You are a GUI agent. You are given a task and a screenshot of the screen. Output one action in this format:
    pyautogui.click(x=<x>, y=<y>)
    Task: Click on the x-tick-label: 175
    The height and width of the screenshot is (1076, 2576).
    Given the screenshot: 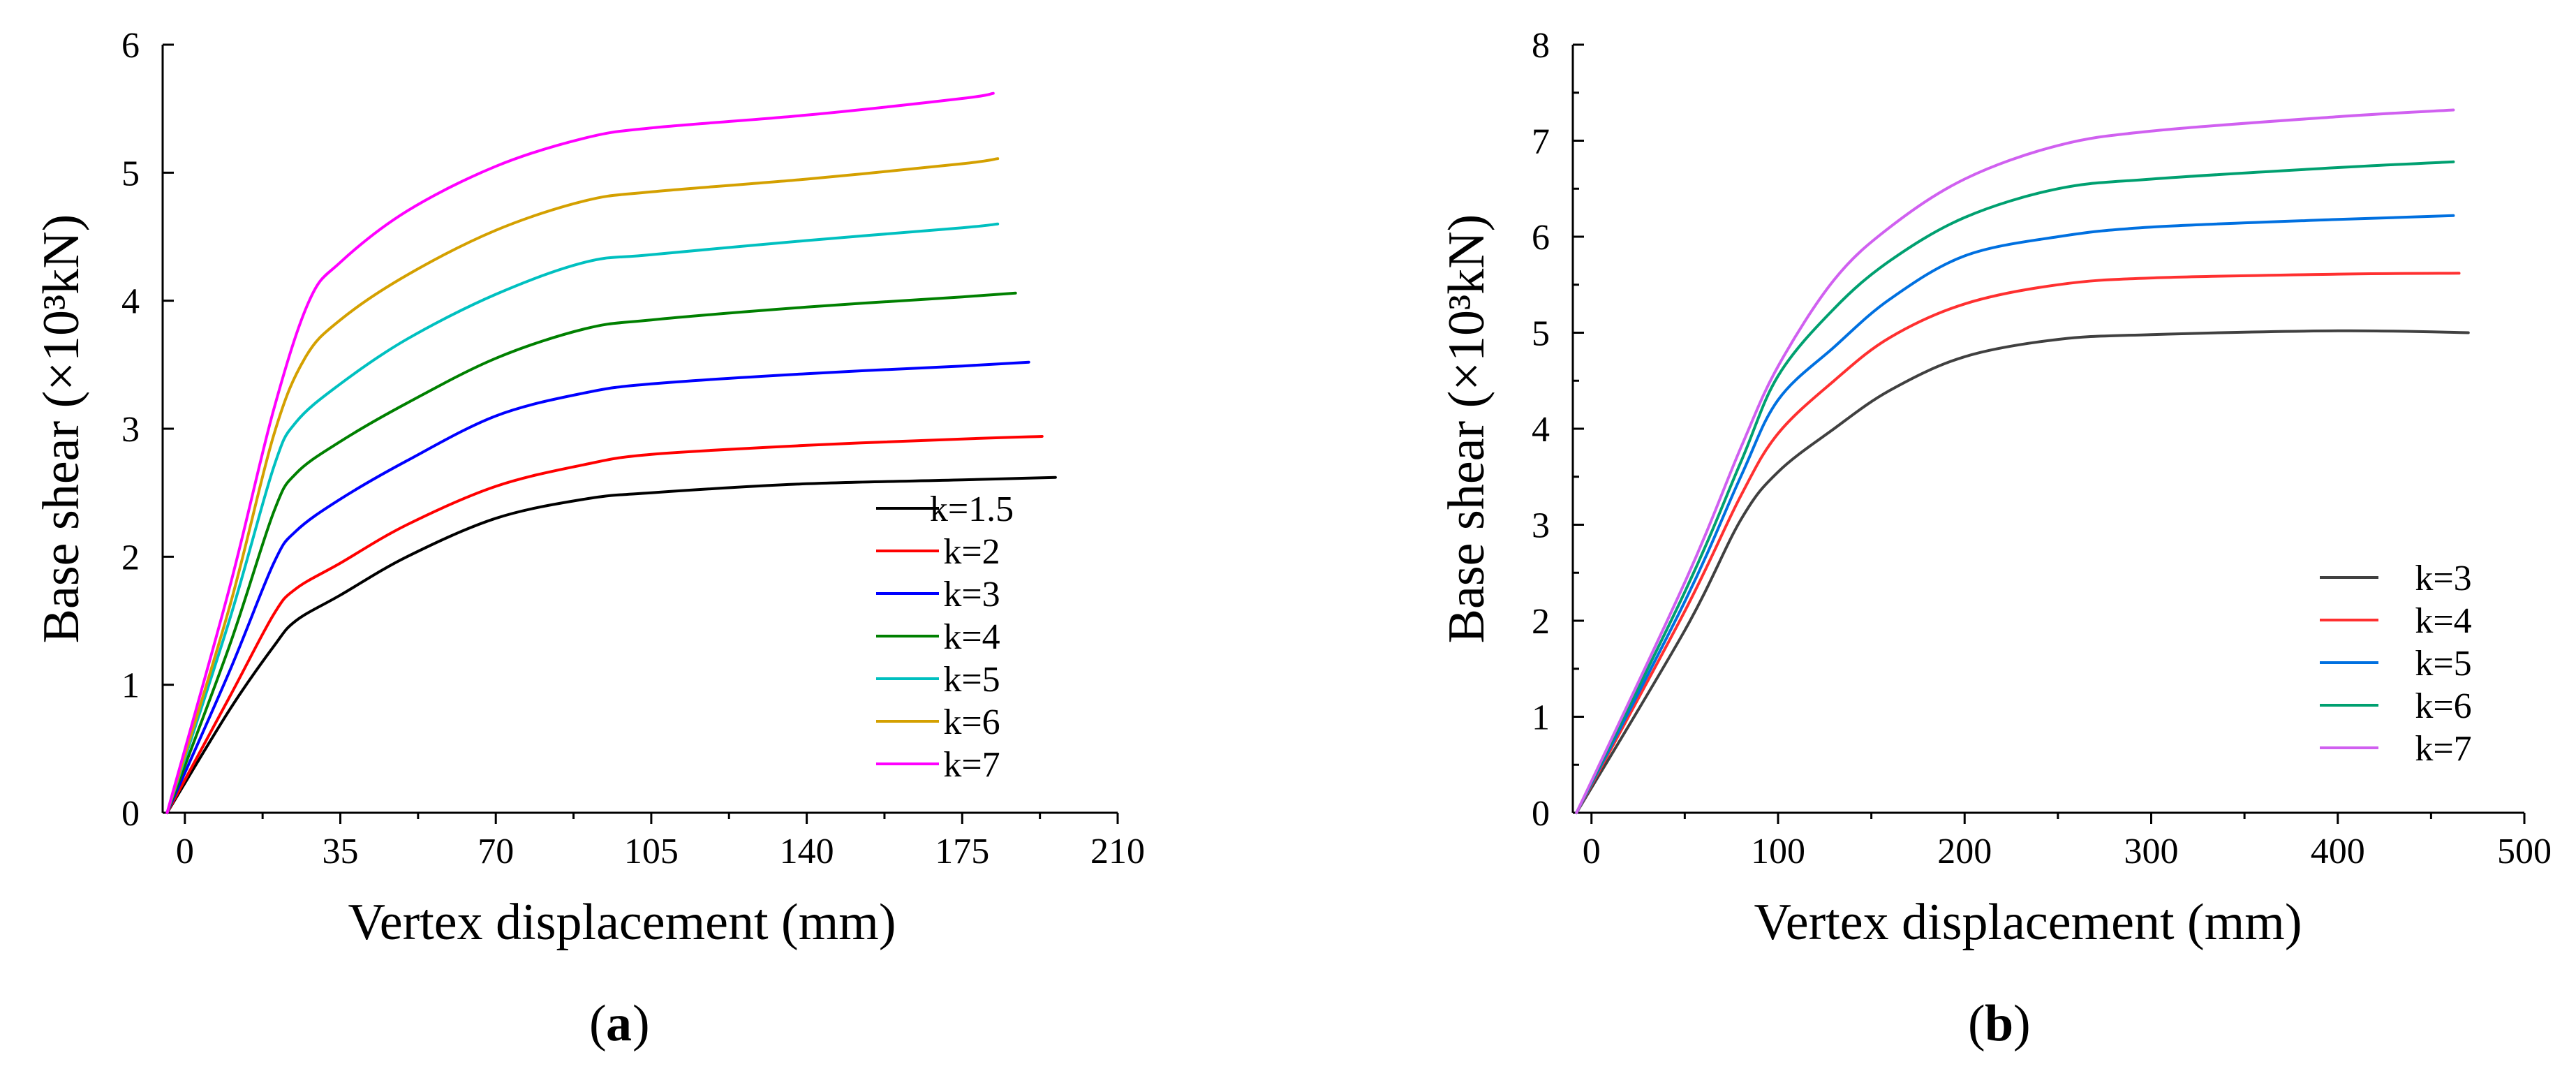 What is the action you would take?
    pyautogui.click(x=962, y=851)
    